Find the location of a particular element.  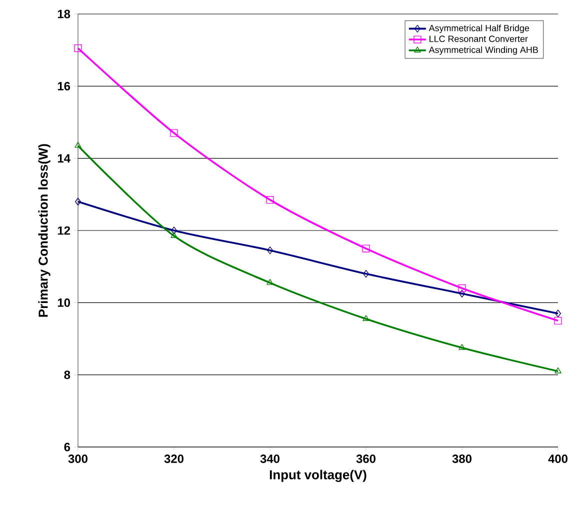

legend-label: Asymmetrical Winding AHB is located at coordinates (483, 50).